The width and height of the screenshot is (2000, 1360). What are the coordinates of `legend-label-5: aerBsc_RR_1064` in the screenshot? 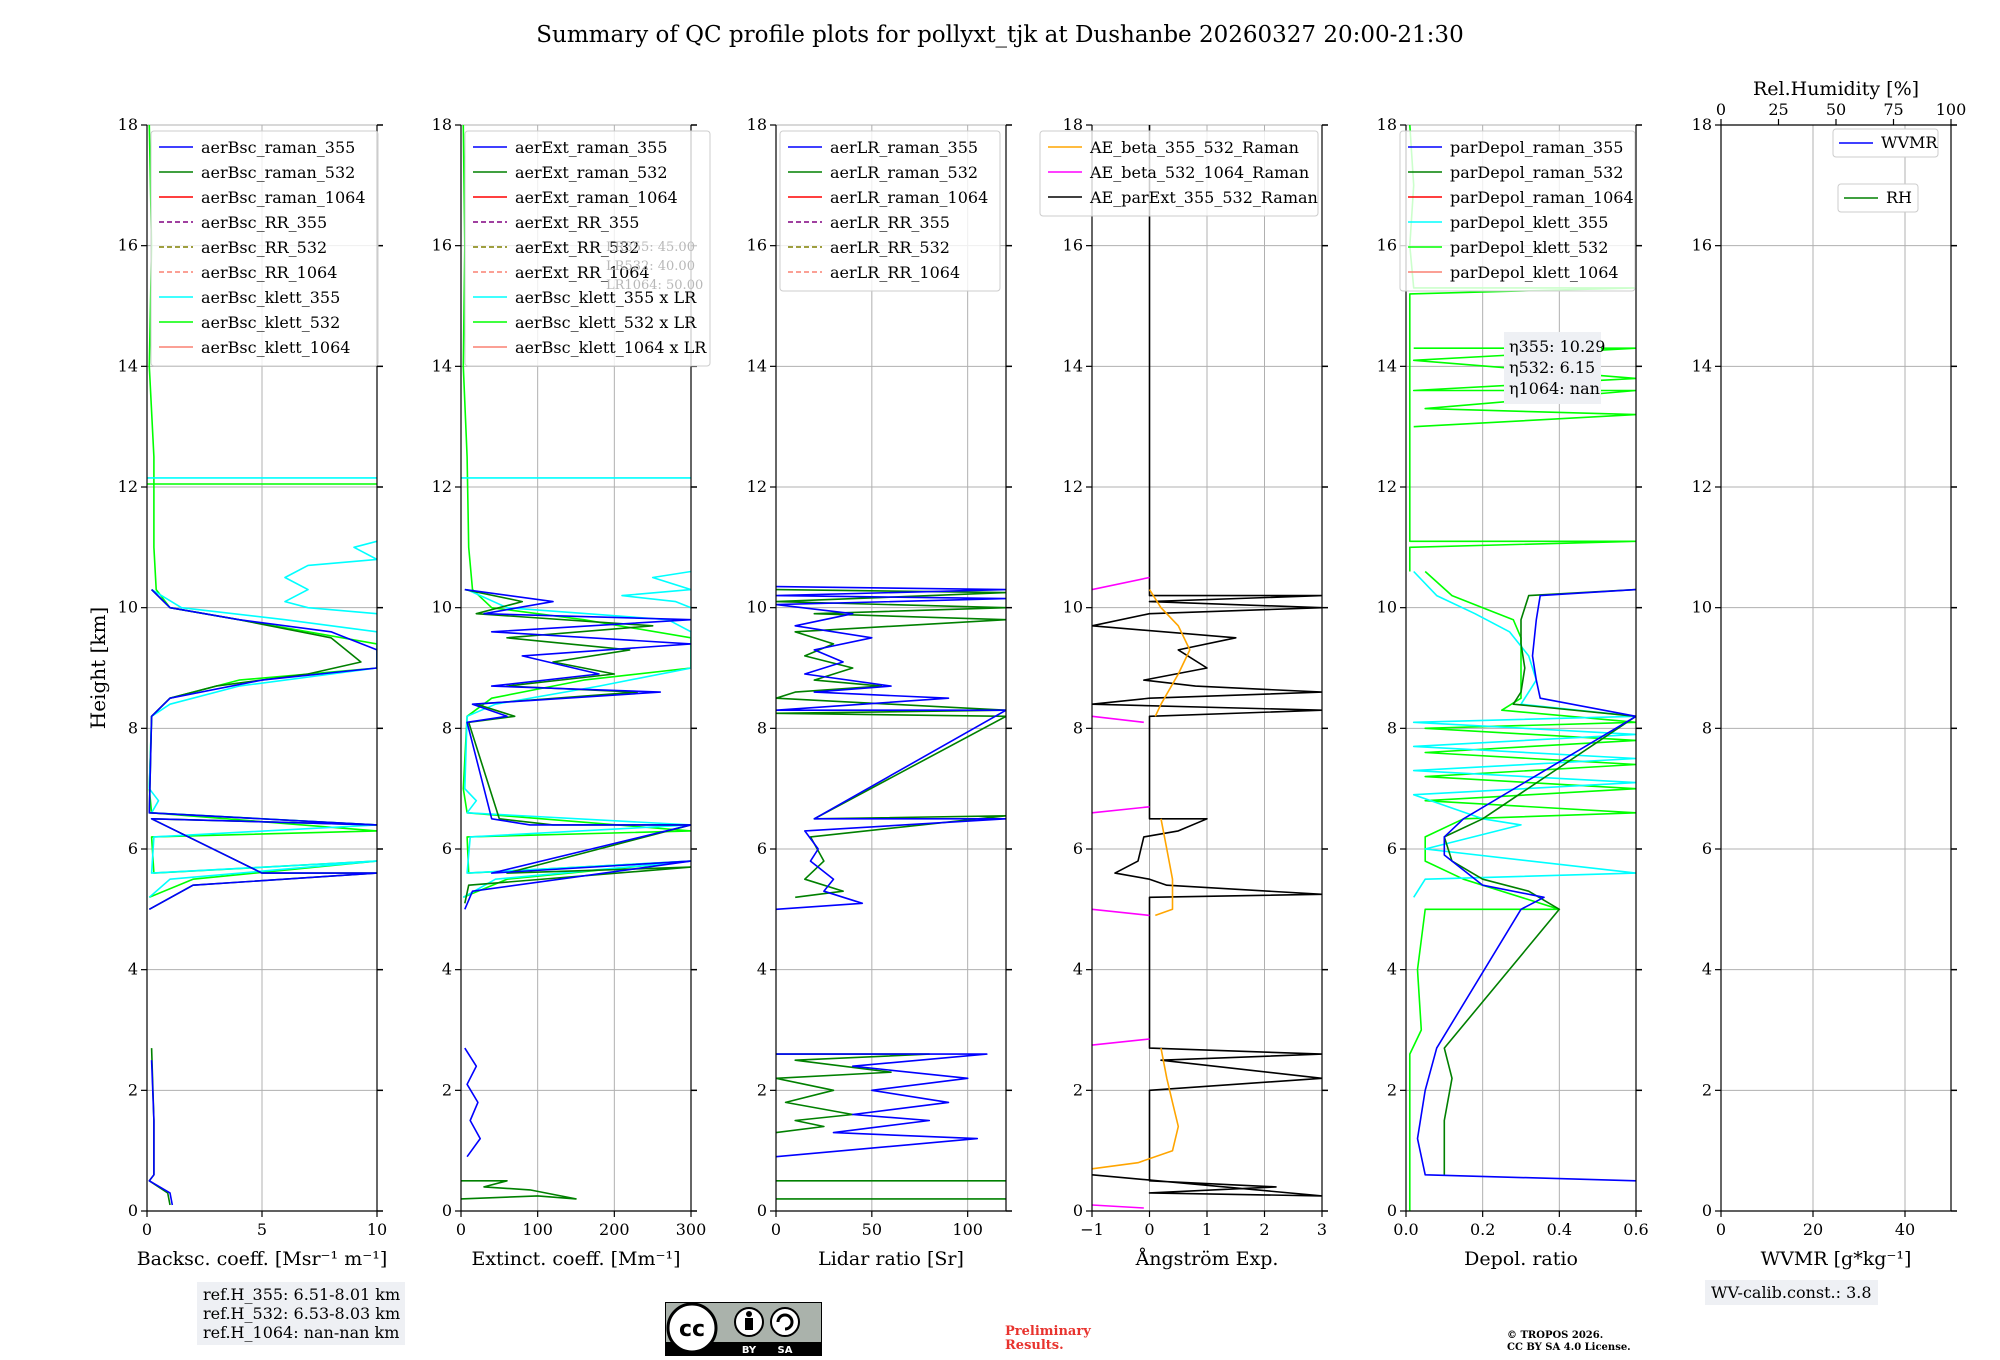 It's located at (269, 272).